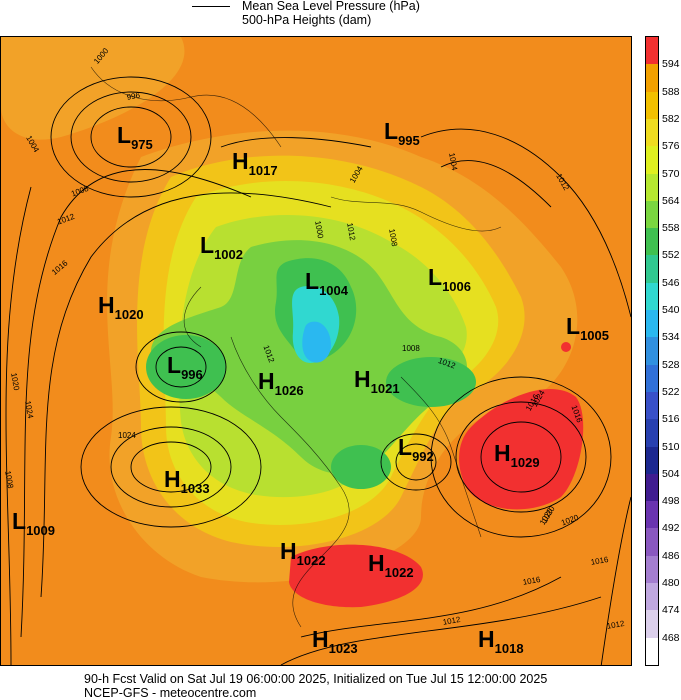  Describe the element at coordinates (411, 348) in the screenshot. I see `isobar-value-label: 1008` at that location.